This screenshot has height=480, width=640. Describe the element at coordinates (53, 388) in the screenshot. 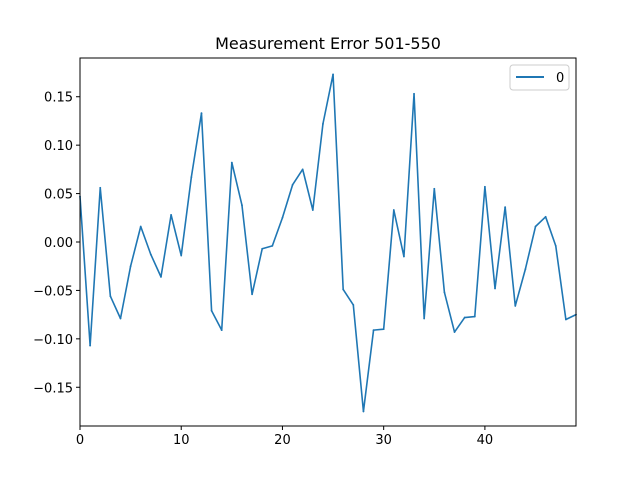

I see `y-tick-label: −0.15` at that location.